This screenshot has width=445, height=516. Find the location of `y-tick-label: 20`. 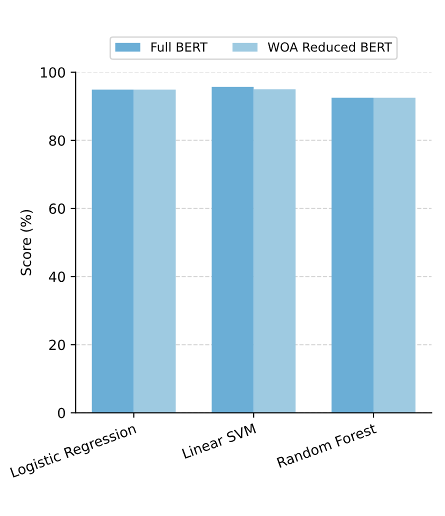

y-tick-label: 20 is located at coordinates (57, 345).